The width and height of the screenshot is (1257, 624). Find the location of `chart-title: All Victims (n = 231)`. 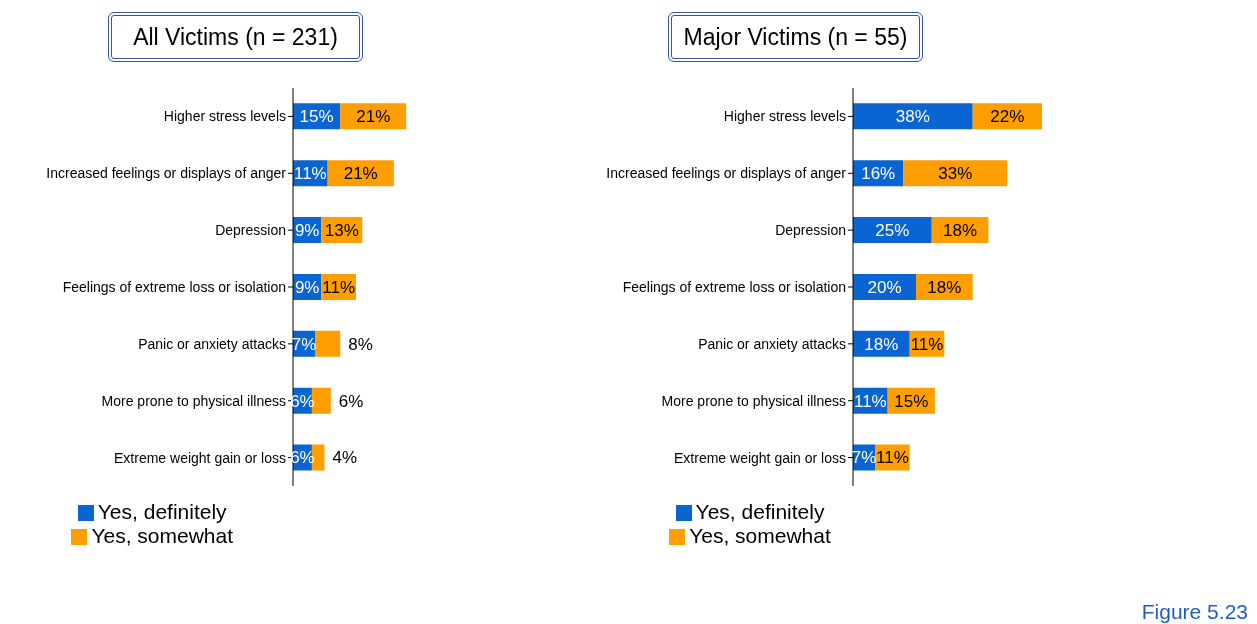

chart-title: All Victims (n = 231) is located at coordinates (235, 37).